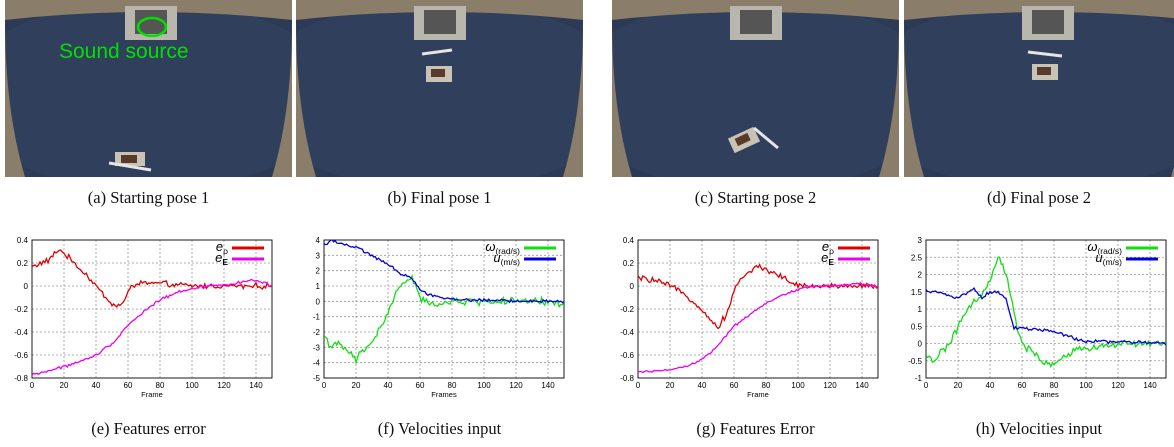  Describe the element at coordinates (755, 428) in the screenshot. I see `caption-g: (g) Features Error` at that location.